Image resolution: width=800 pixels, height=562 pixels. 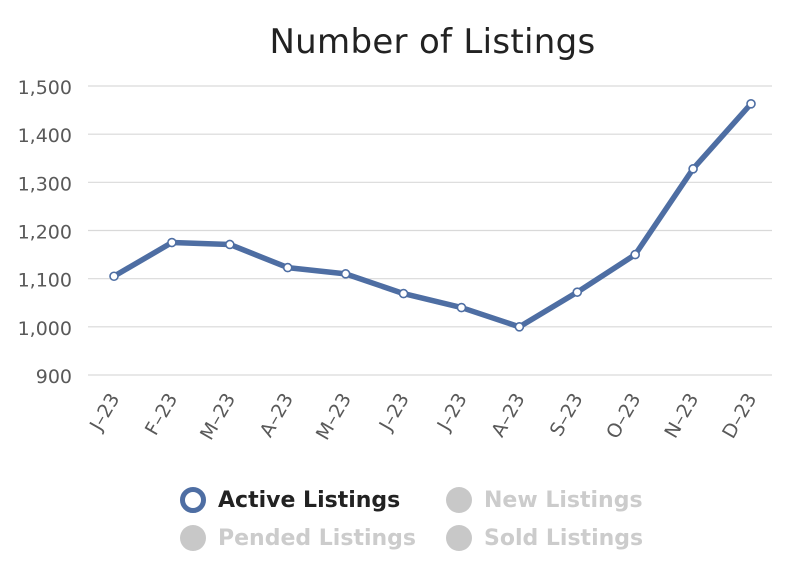 What do you see at coordinates (45, 184) in the screenshot?
I see `y-tick-label: 1,300` at bounding box center [45, 184].